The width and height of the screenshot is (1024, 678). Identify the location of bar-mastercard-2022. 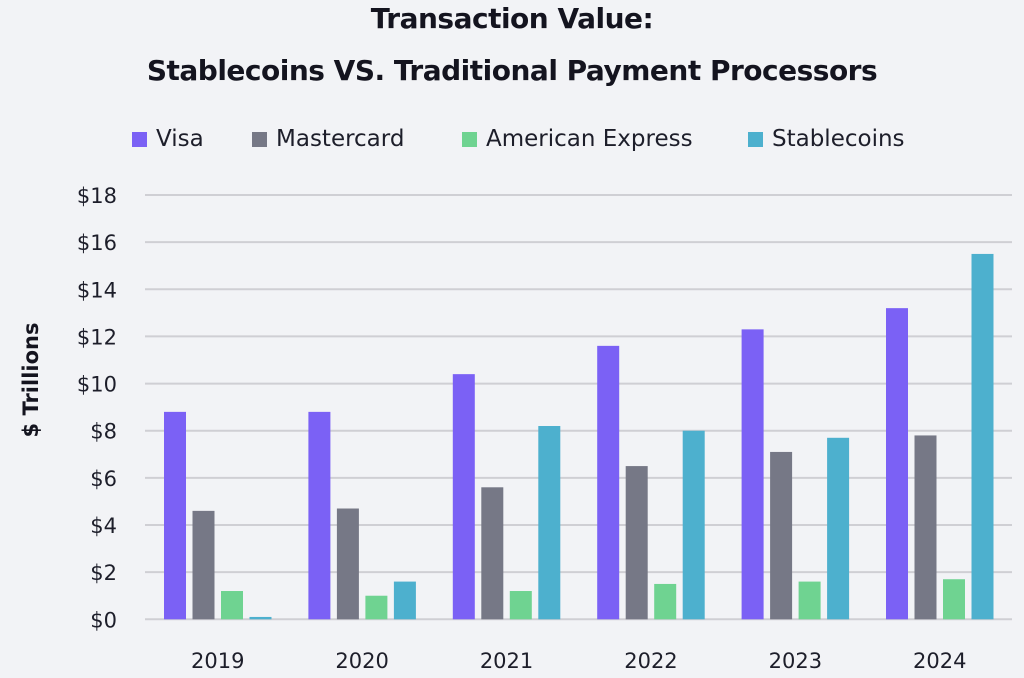
(636, 543).